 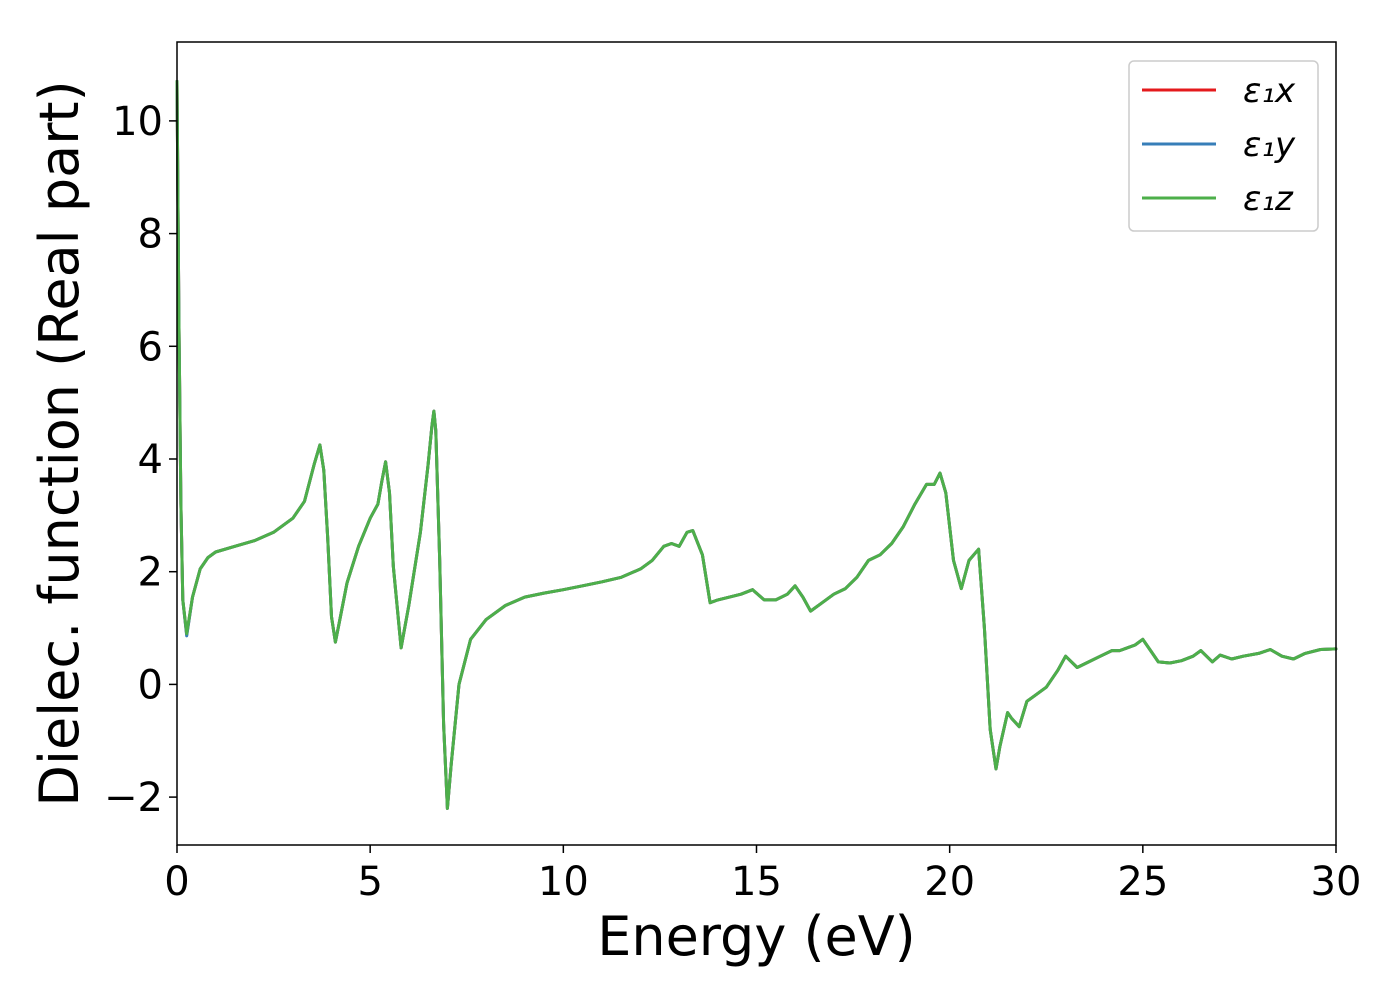 I want to click on x-tick-label: 30, so click(x=1336, y=882).